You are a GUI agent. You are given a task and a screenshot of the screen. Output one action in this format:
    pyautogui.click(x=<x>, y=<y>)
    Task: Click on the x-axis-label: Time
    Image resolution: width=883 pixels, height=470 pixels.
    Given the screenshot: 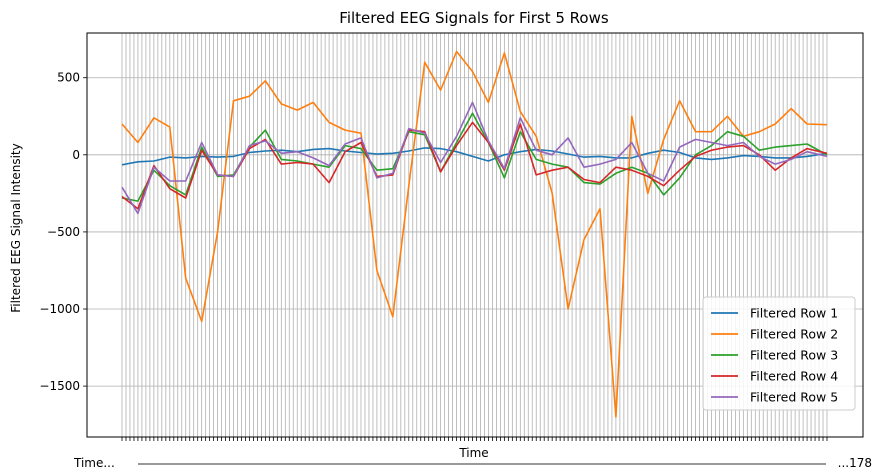 What is the action you would take?
    pyautogui.click(x=473, y=453)
    